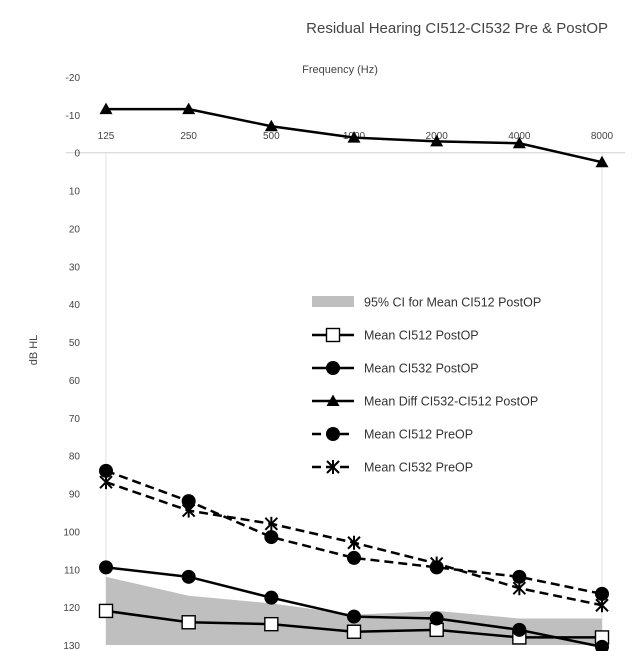 Image resolution: width=640 pixels, height=651 pixels. I want to click on y-tick-label: 120, so click(71, 608).